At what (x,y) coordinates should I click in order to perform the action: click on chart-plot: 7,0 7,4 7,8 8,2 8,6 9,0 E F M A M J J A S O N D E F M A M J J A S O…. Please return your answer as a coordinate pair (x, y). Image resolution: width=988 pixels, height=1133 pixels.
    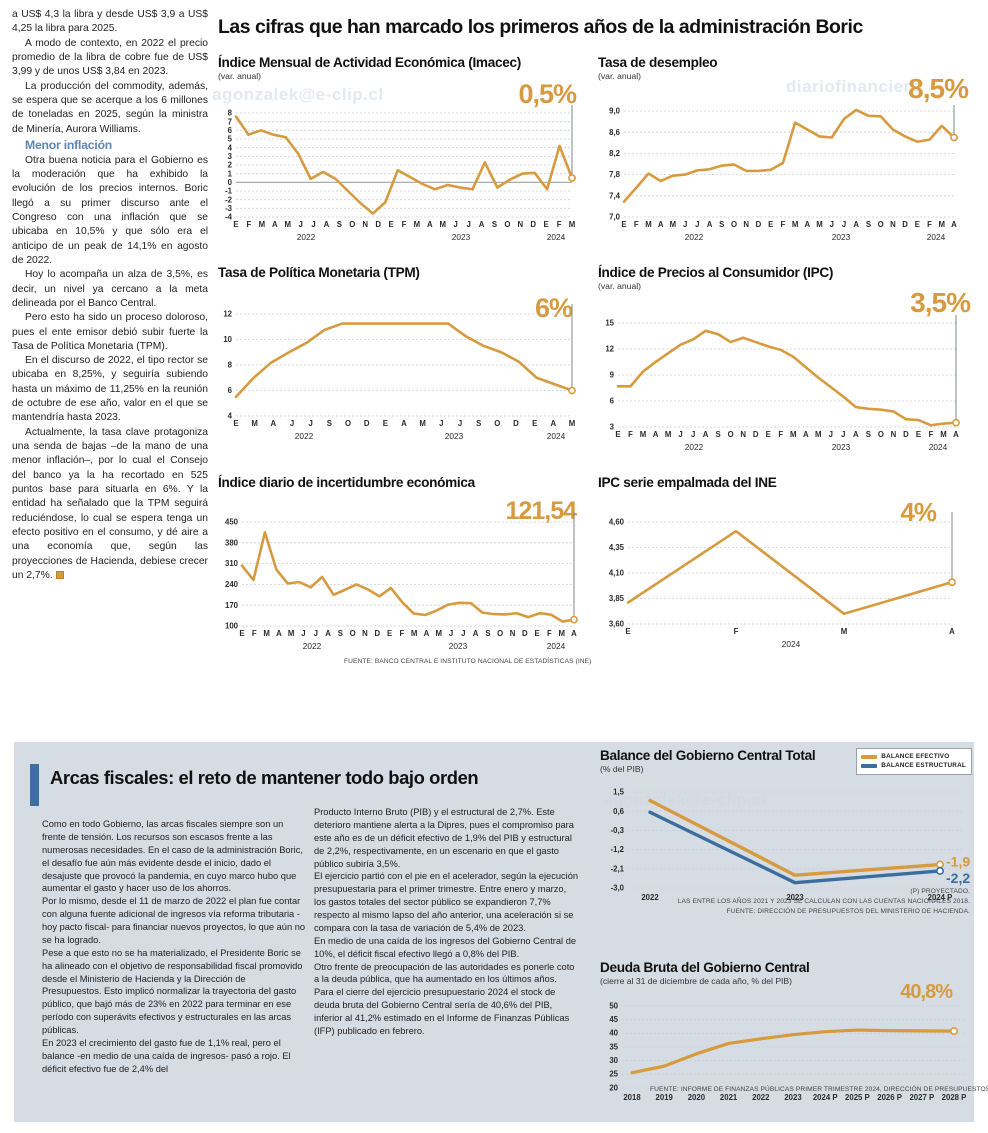
    Looking at the image, I should click on (787, 188).